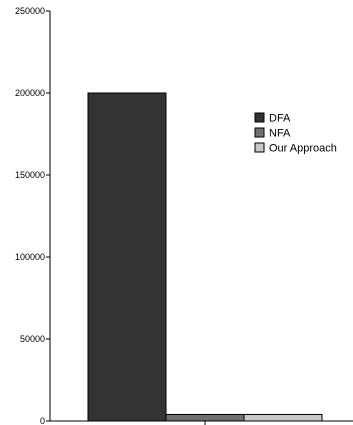  Describe the element at coordinates (280, 119) in the screenshot. I see `legend-label: DFA` at that location.